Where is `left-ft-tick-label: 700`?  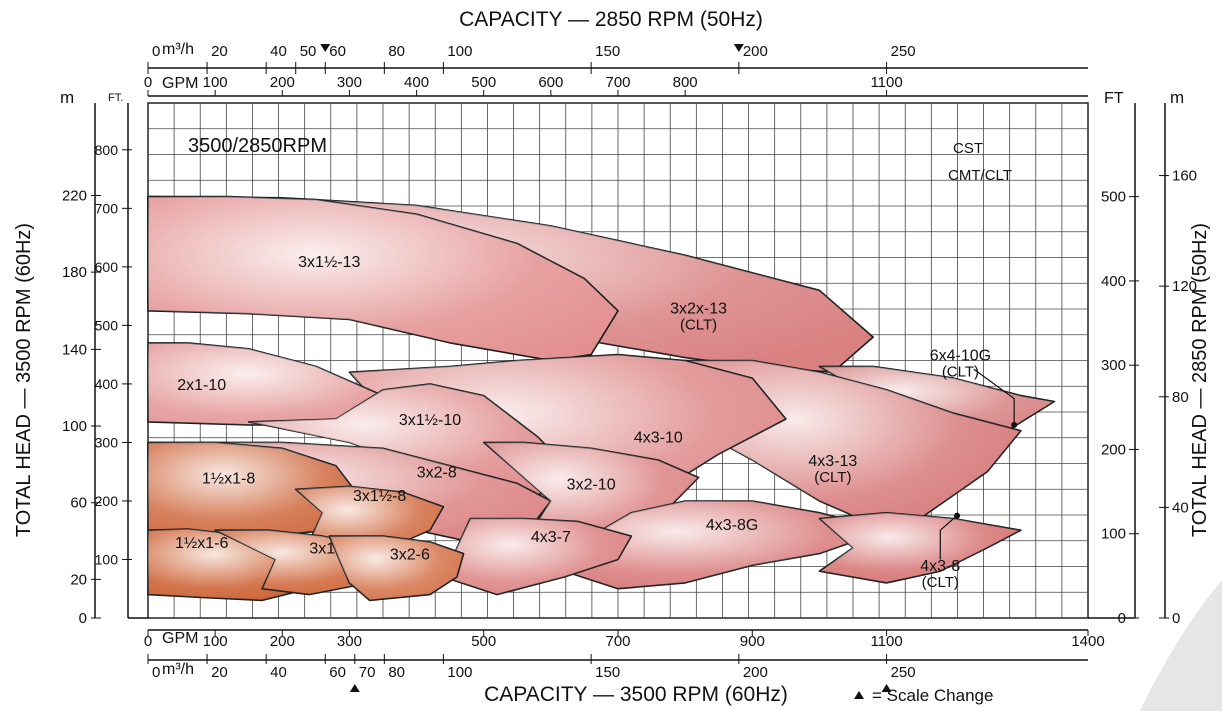
left-ft-tick-label: 700 is located at coordinates (107, 208).